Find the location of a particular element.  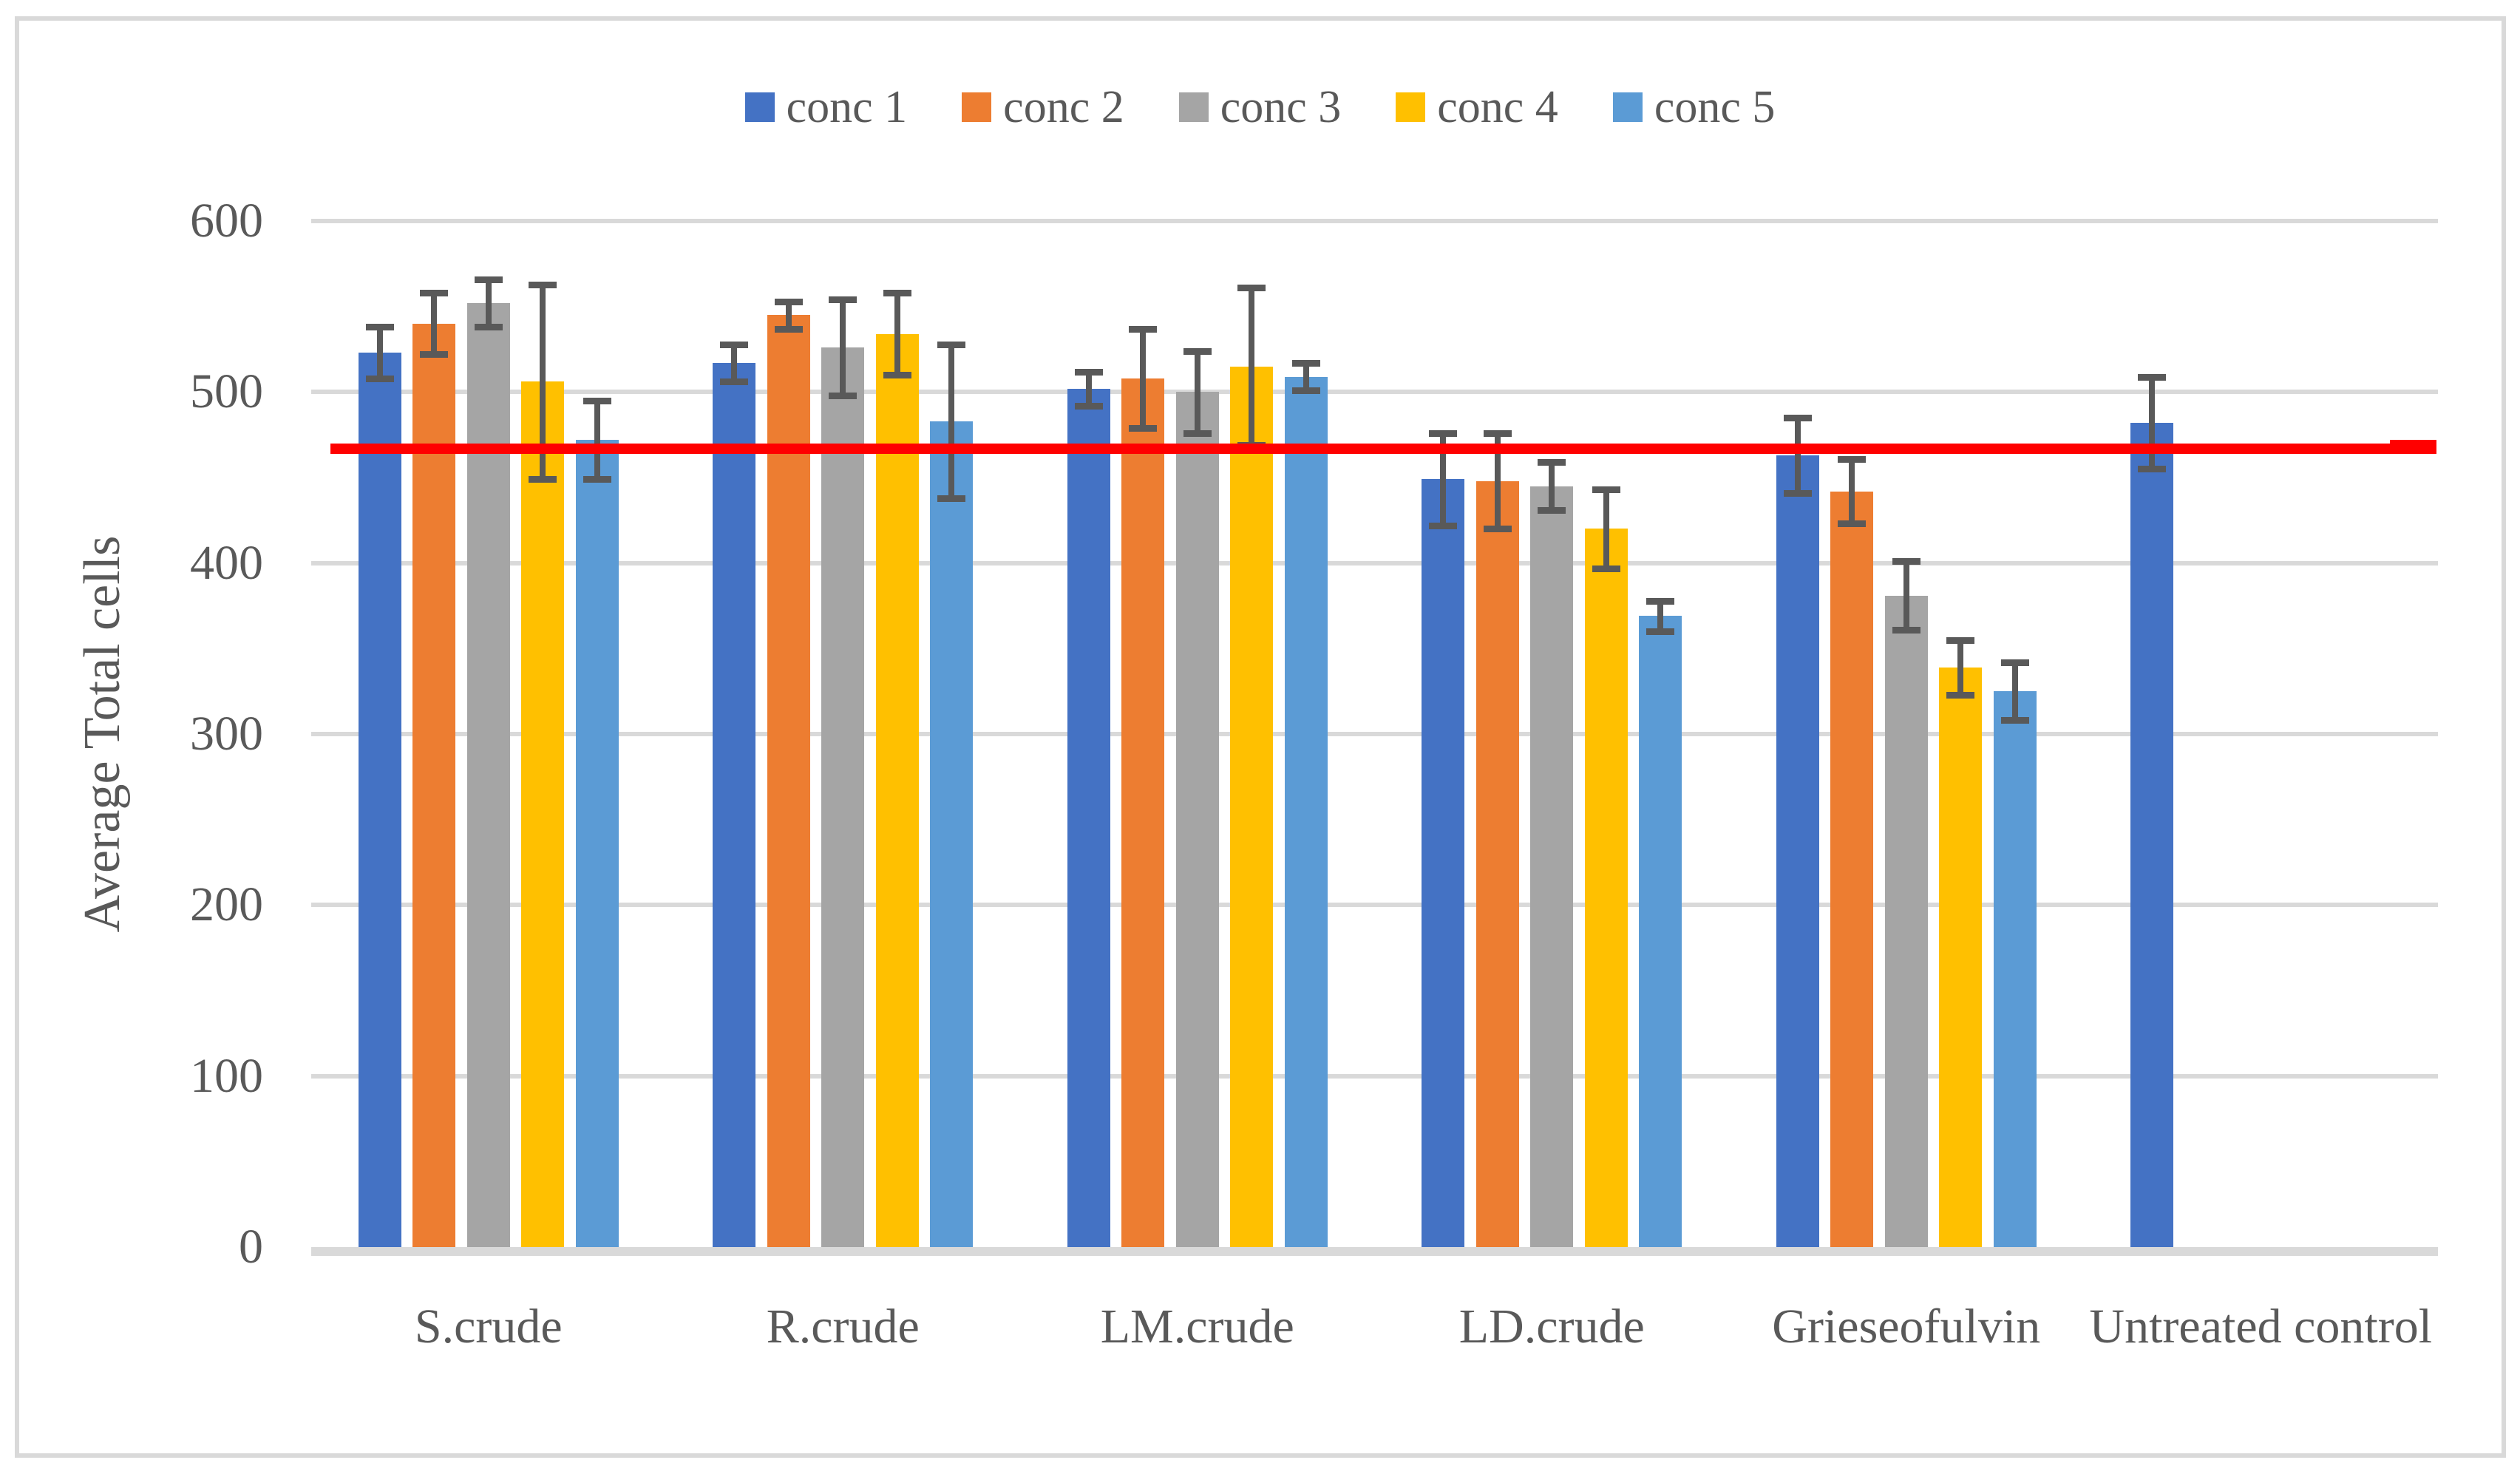

y-tick-600: 600 is located at coordinates (226, 221).